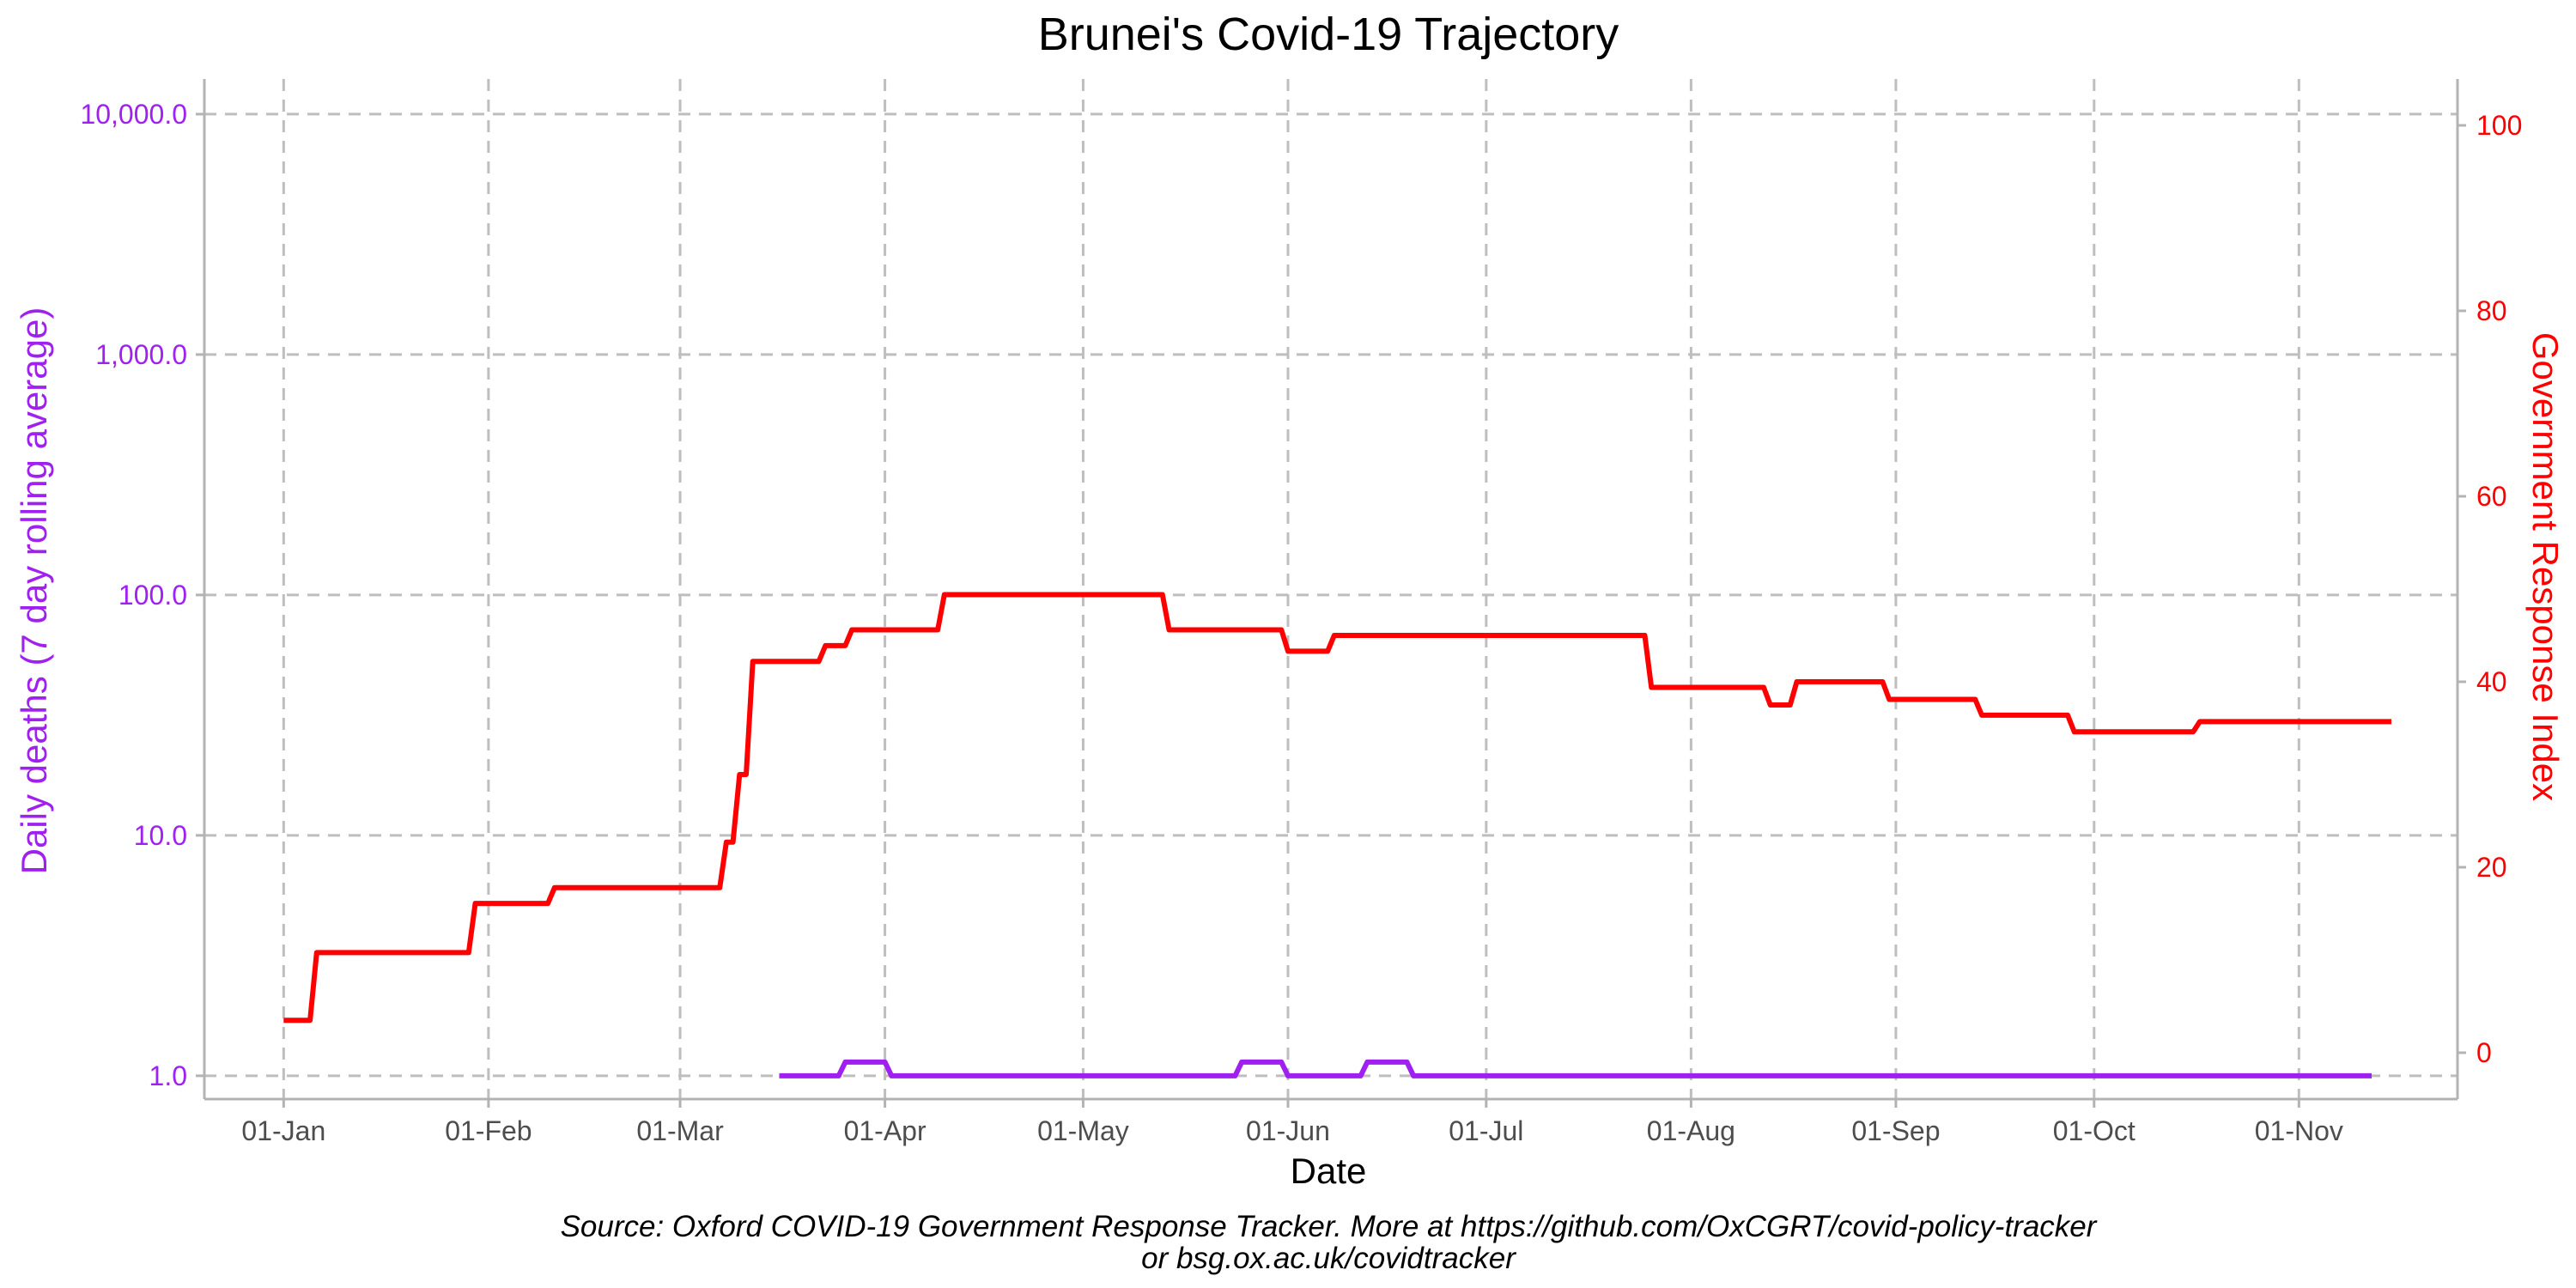 The width and height of the screenshot is (2576, 1288). Describe the element at coordinates (133, 114) in the screenshot. I see `y-left-tick-label: 10,000.0` at that location.